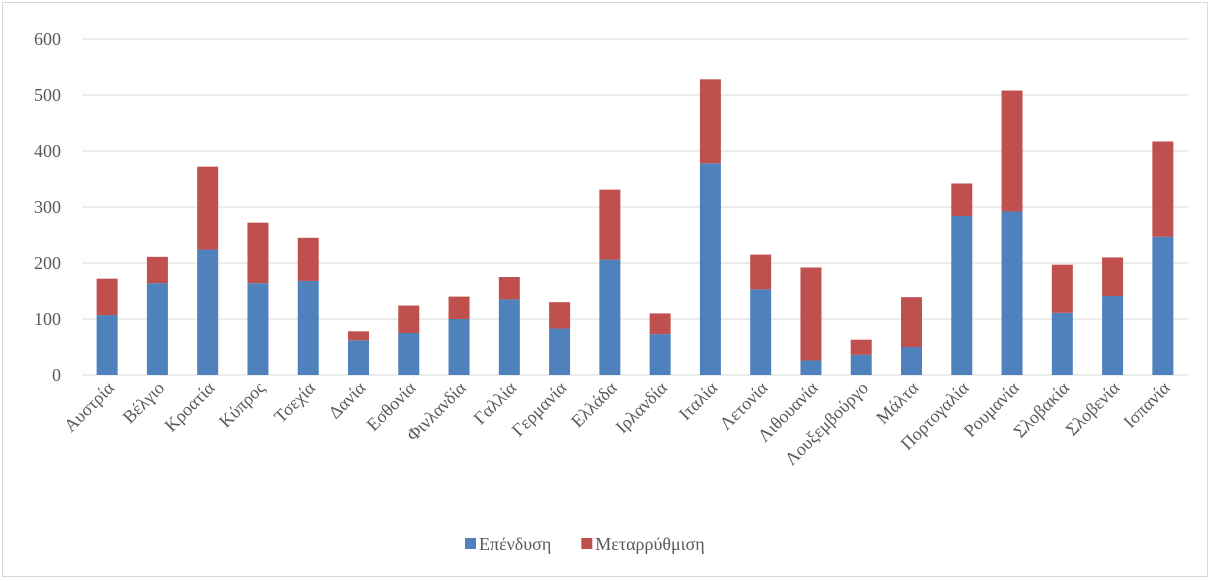  Describe the element at coordinates (144, 403) in the screenshot. I see `x-category-label: Βέλγιο` at that location.